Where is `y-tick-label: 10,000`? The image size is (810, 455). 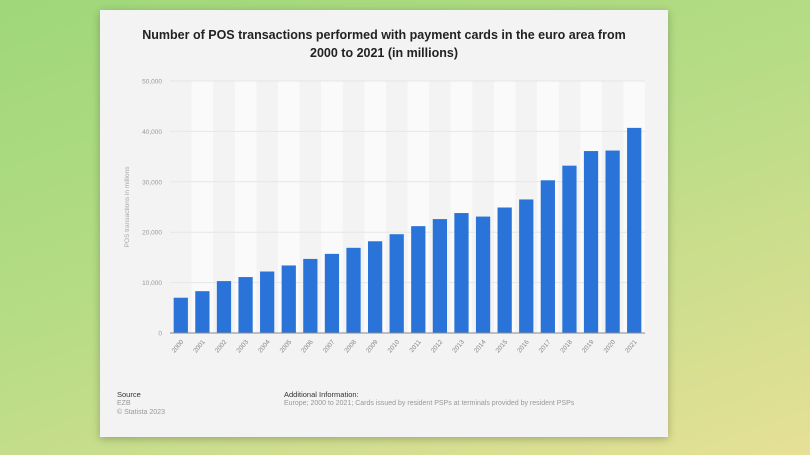
y-tick-label: 10,000 is located at coordinates (152, 283).